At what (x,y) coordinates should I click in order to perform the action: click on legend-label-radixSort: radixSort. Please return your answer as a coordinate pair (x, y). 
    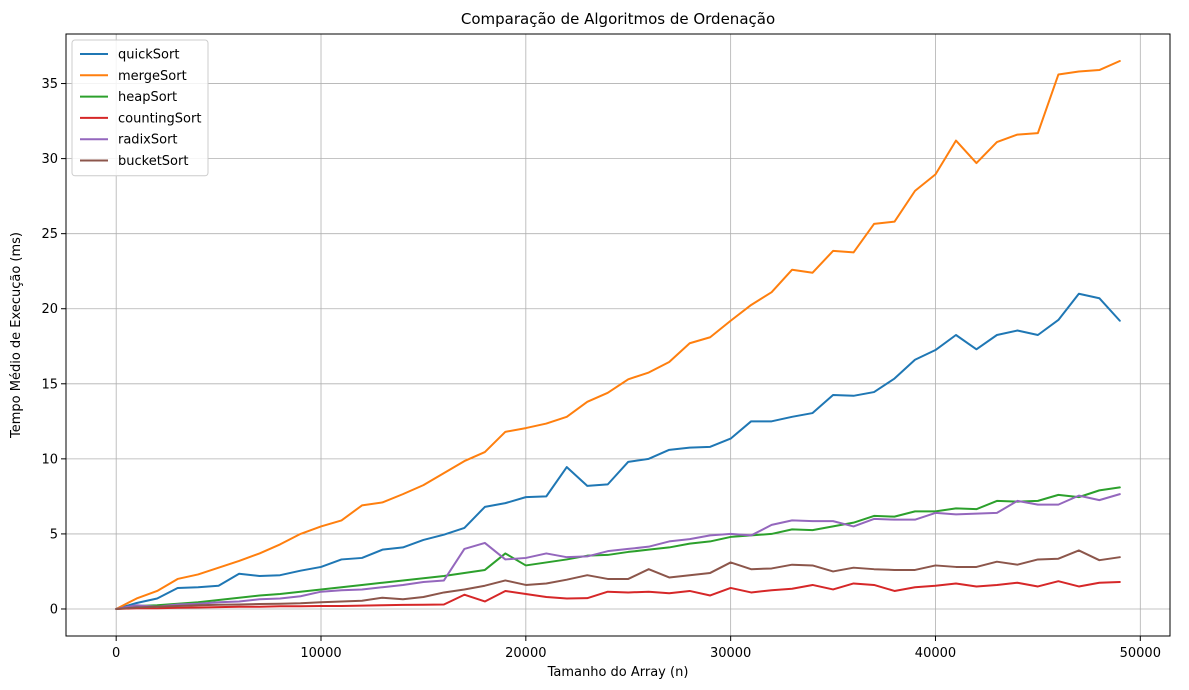
    Looking at the image, I should click on (148, 140).